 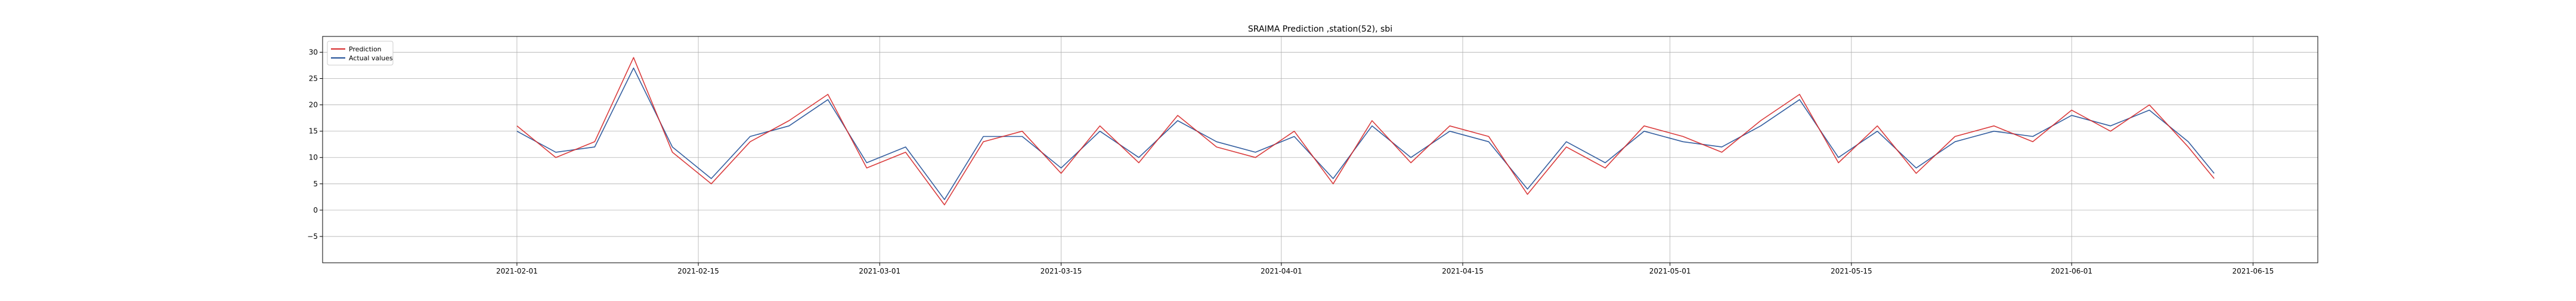 What do you see at coordinates (1282, 271) in the screenshot?
I see `x-tick-label: 2021-04-01` at bounding box center [1282, 271].